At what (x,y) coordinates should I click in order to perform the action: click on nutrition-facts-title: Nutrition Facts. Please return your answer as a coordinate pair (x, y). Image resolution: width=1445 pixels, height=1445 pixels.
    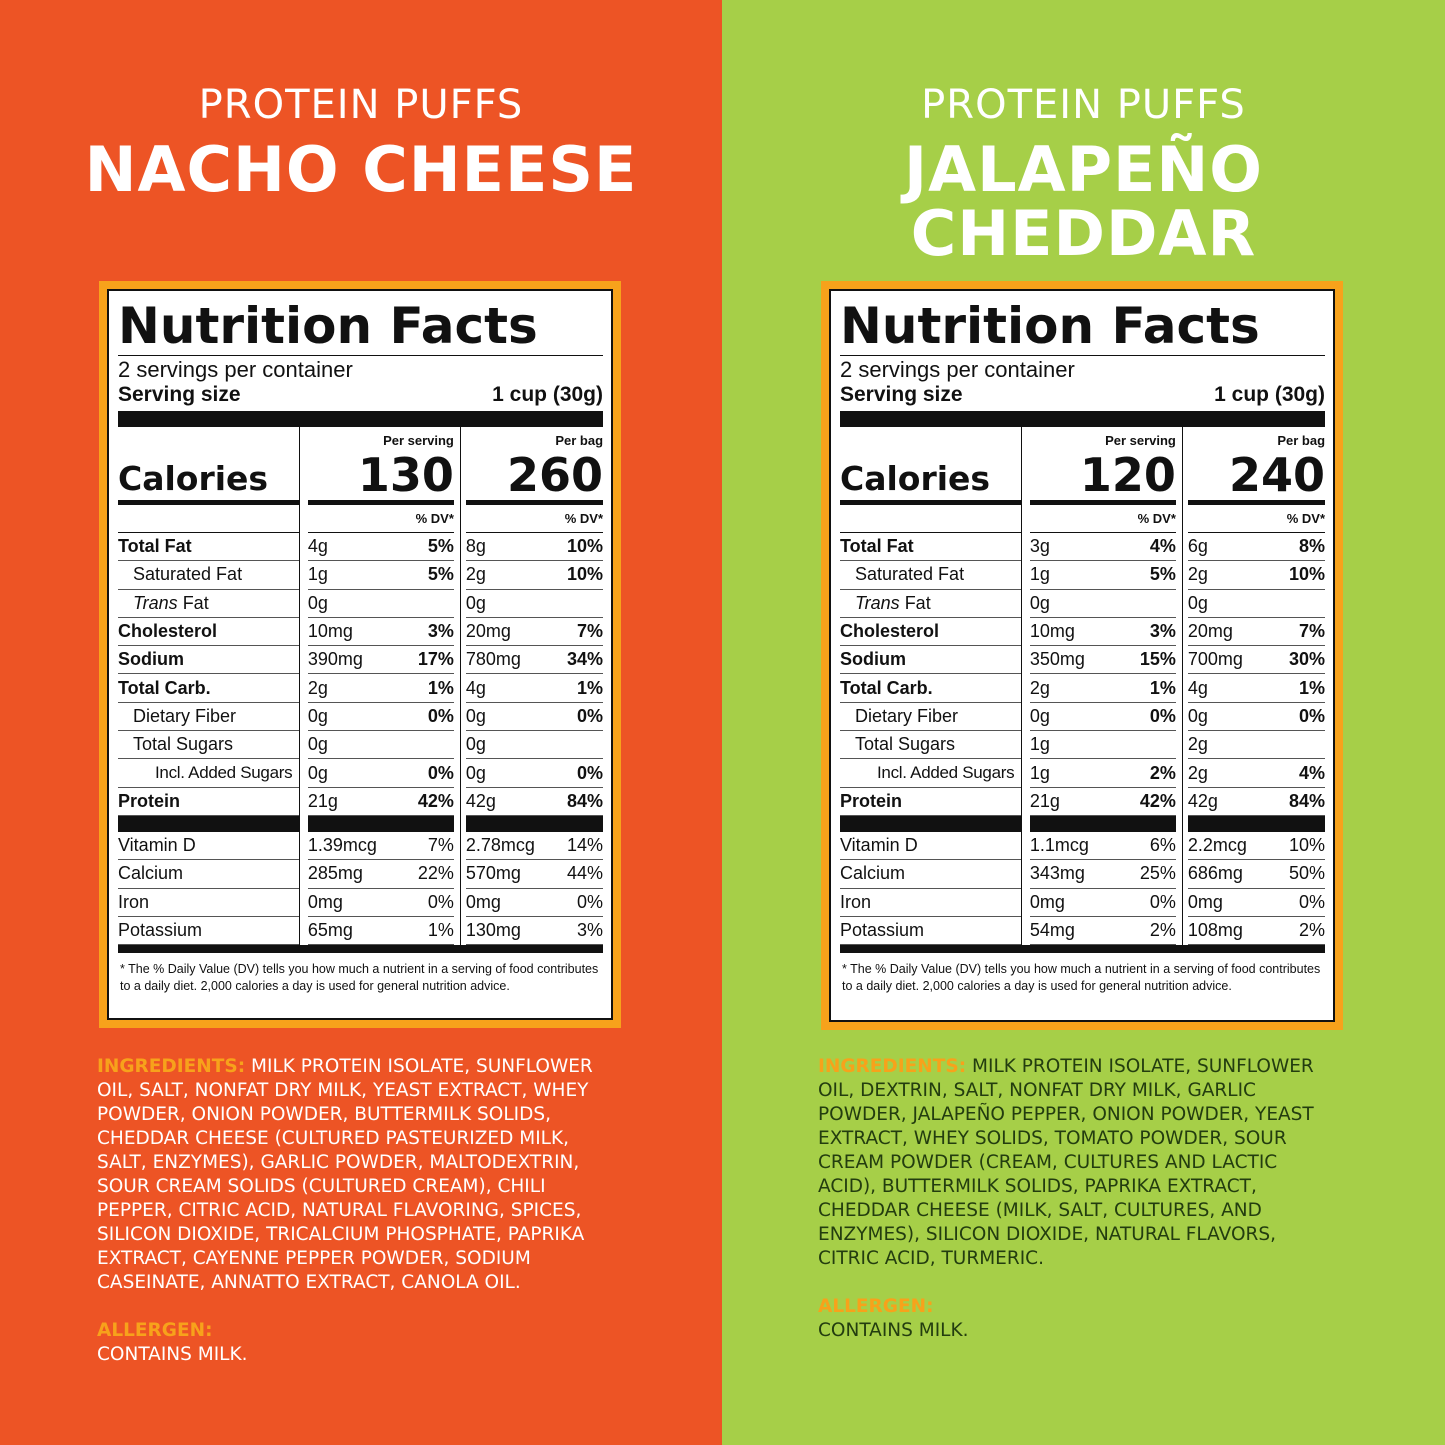
    Looking at the image, I should click on (360, 326).